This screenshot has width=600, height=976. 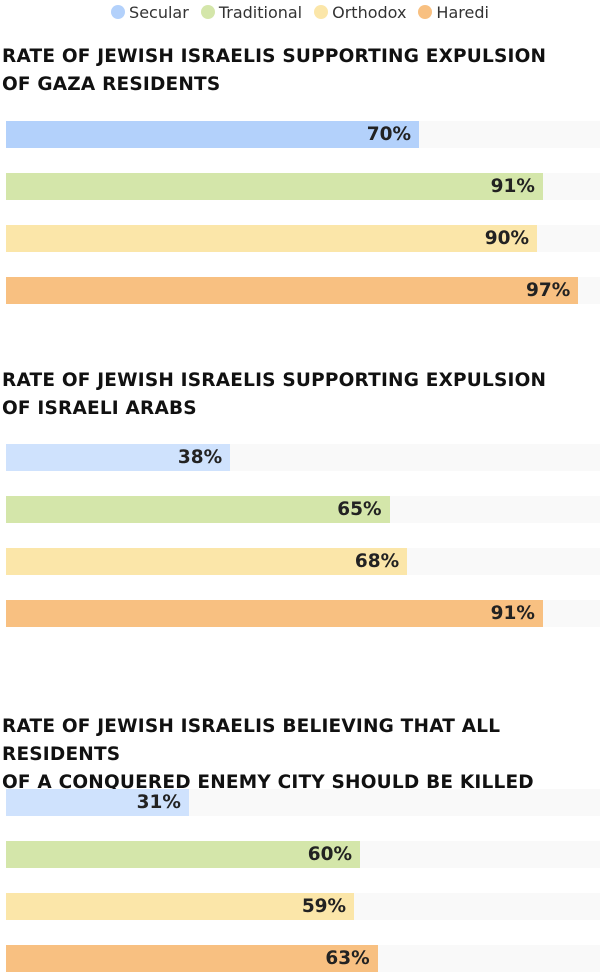 What do you see at coordinates (303, 457) in the screenshot?
I see `bar-track: 38%` at bounding box center [303, 457].